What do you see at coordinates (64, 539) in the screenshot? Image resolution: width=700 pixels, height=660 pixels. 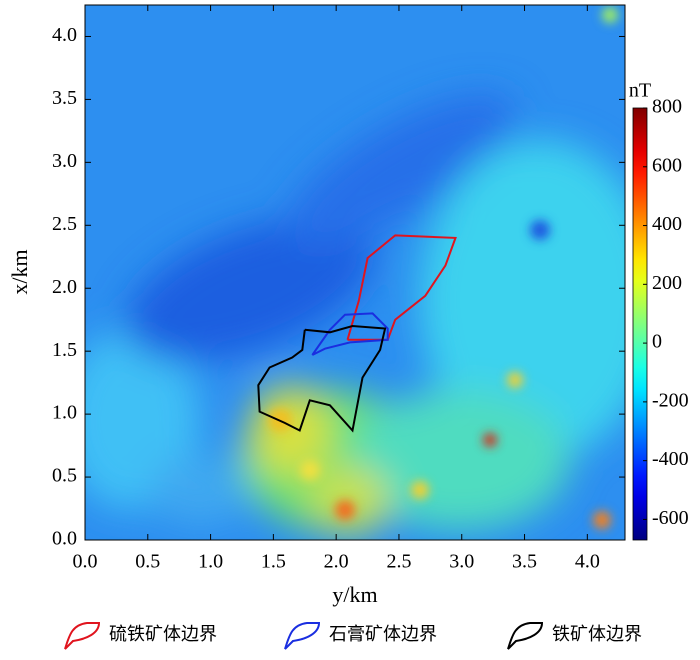 I see `y-tick-label: 0.0` at bounding box center [64, 539].